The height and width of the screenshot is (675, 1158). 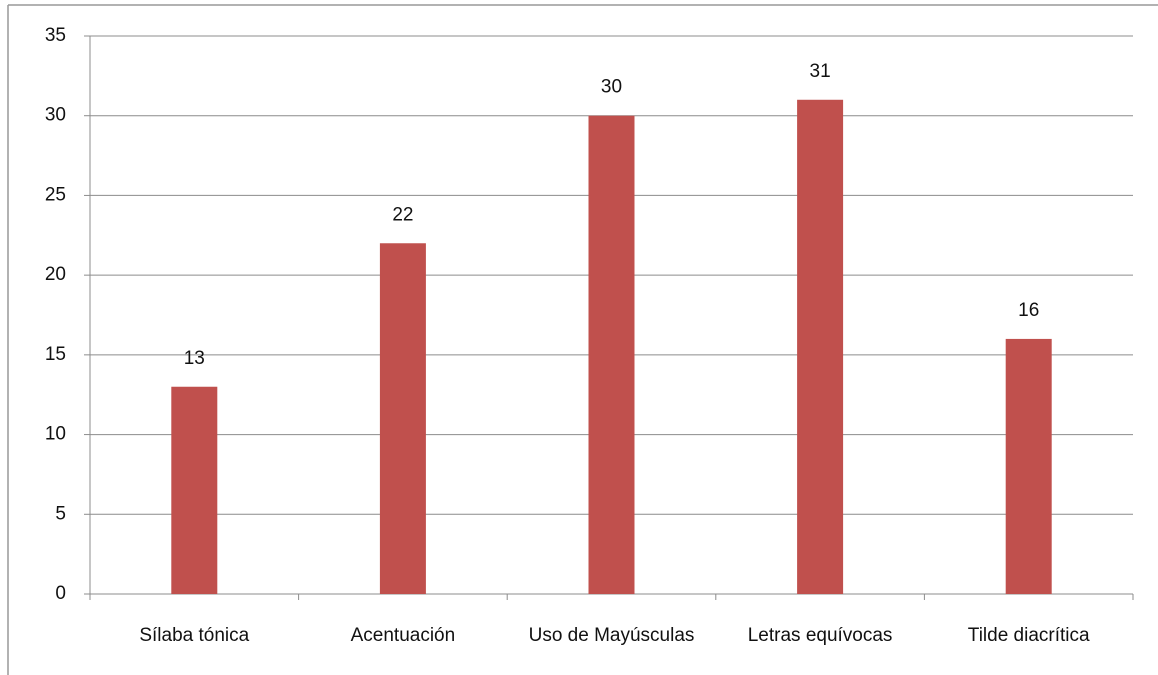 I want to click on y-tick-label: 5, so click(x=60, y=513).